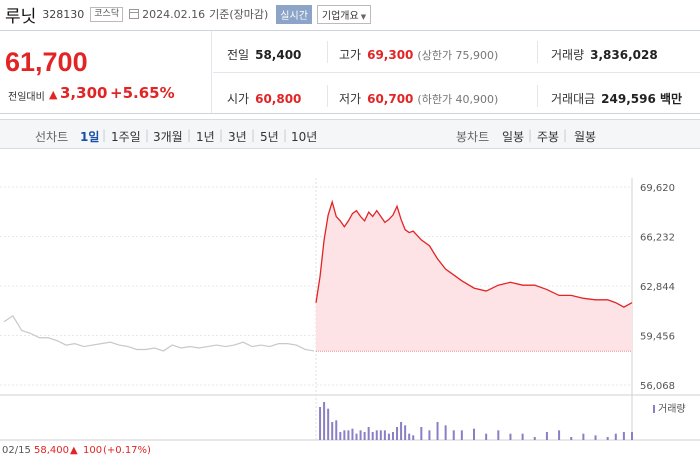 This screenshot has height=460, width=700. Describe the element at coordinates (168, 137) in the screenshot. I see `range-3m-button: 3개월` at that location.